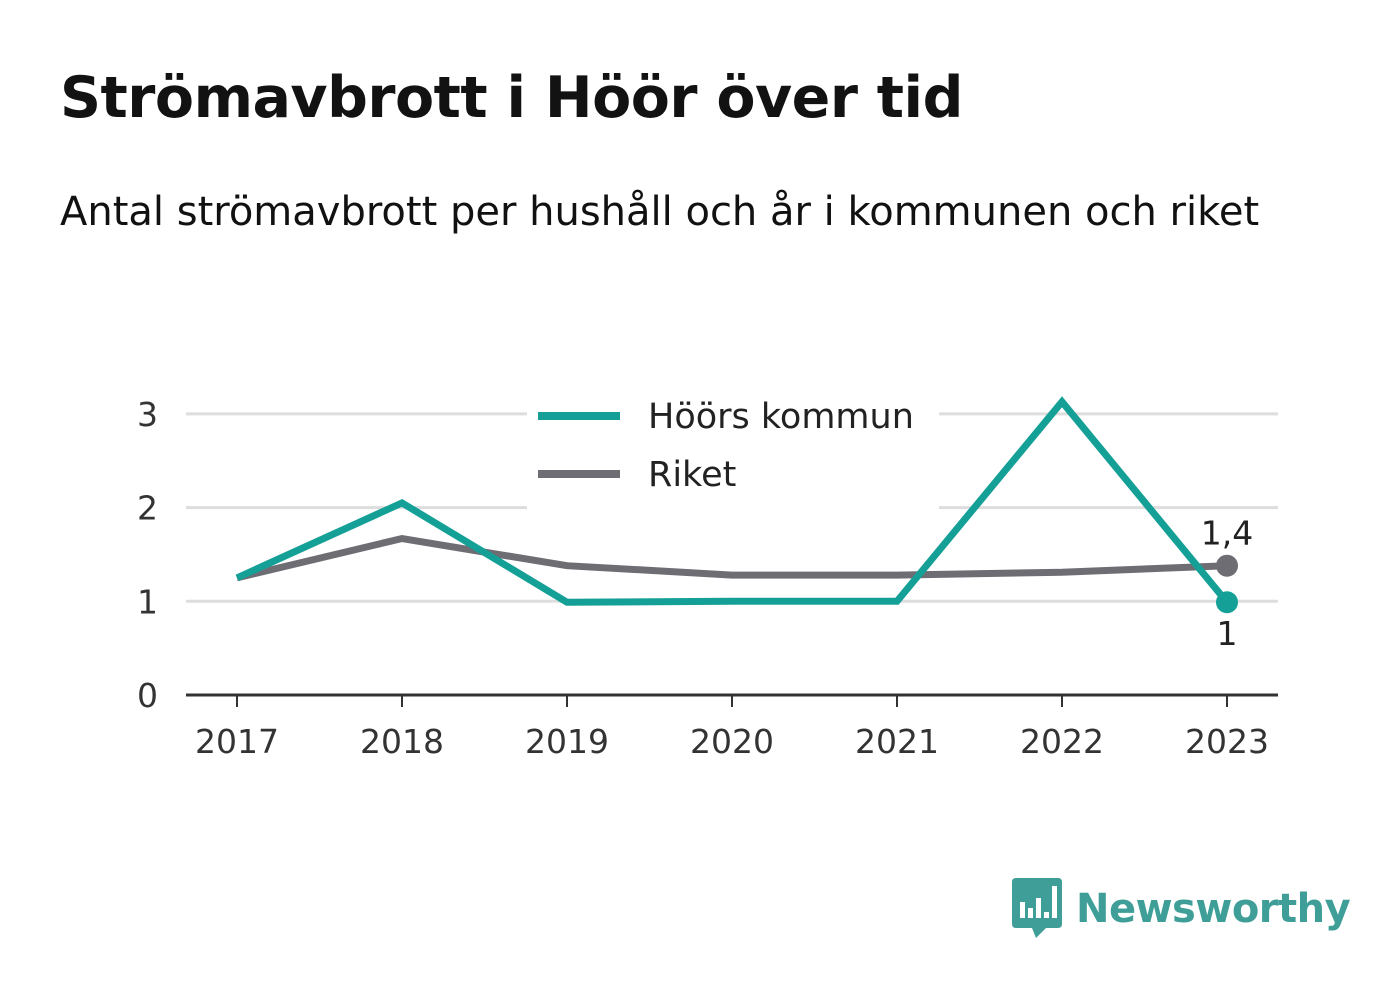 Image resolution: width=1382 pixels, height=999 pixels. What do you see at coordinates (733, 453) in the screenshot?
I see `legend: Höörs kommun Riket` at bounding box center [733, 453].